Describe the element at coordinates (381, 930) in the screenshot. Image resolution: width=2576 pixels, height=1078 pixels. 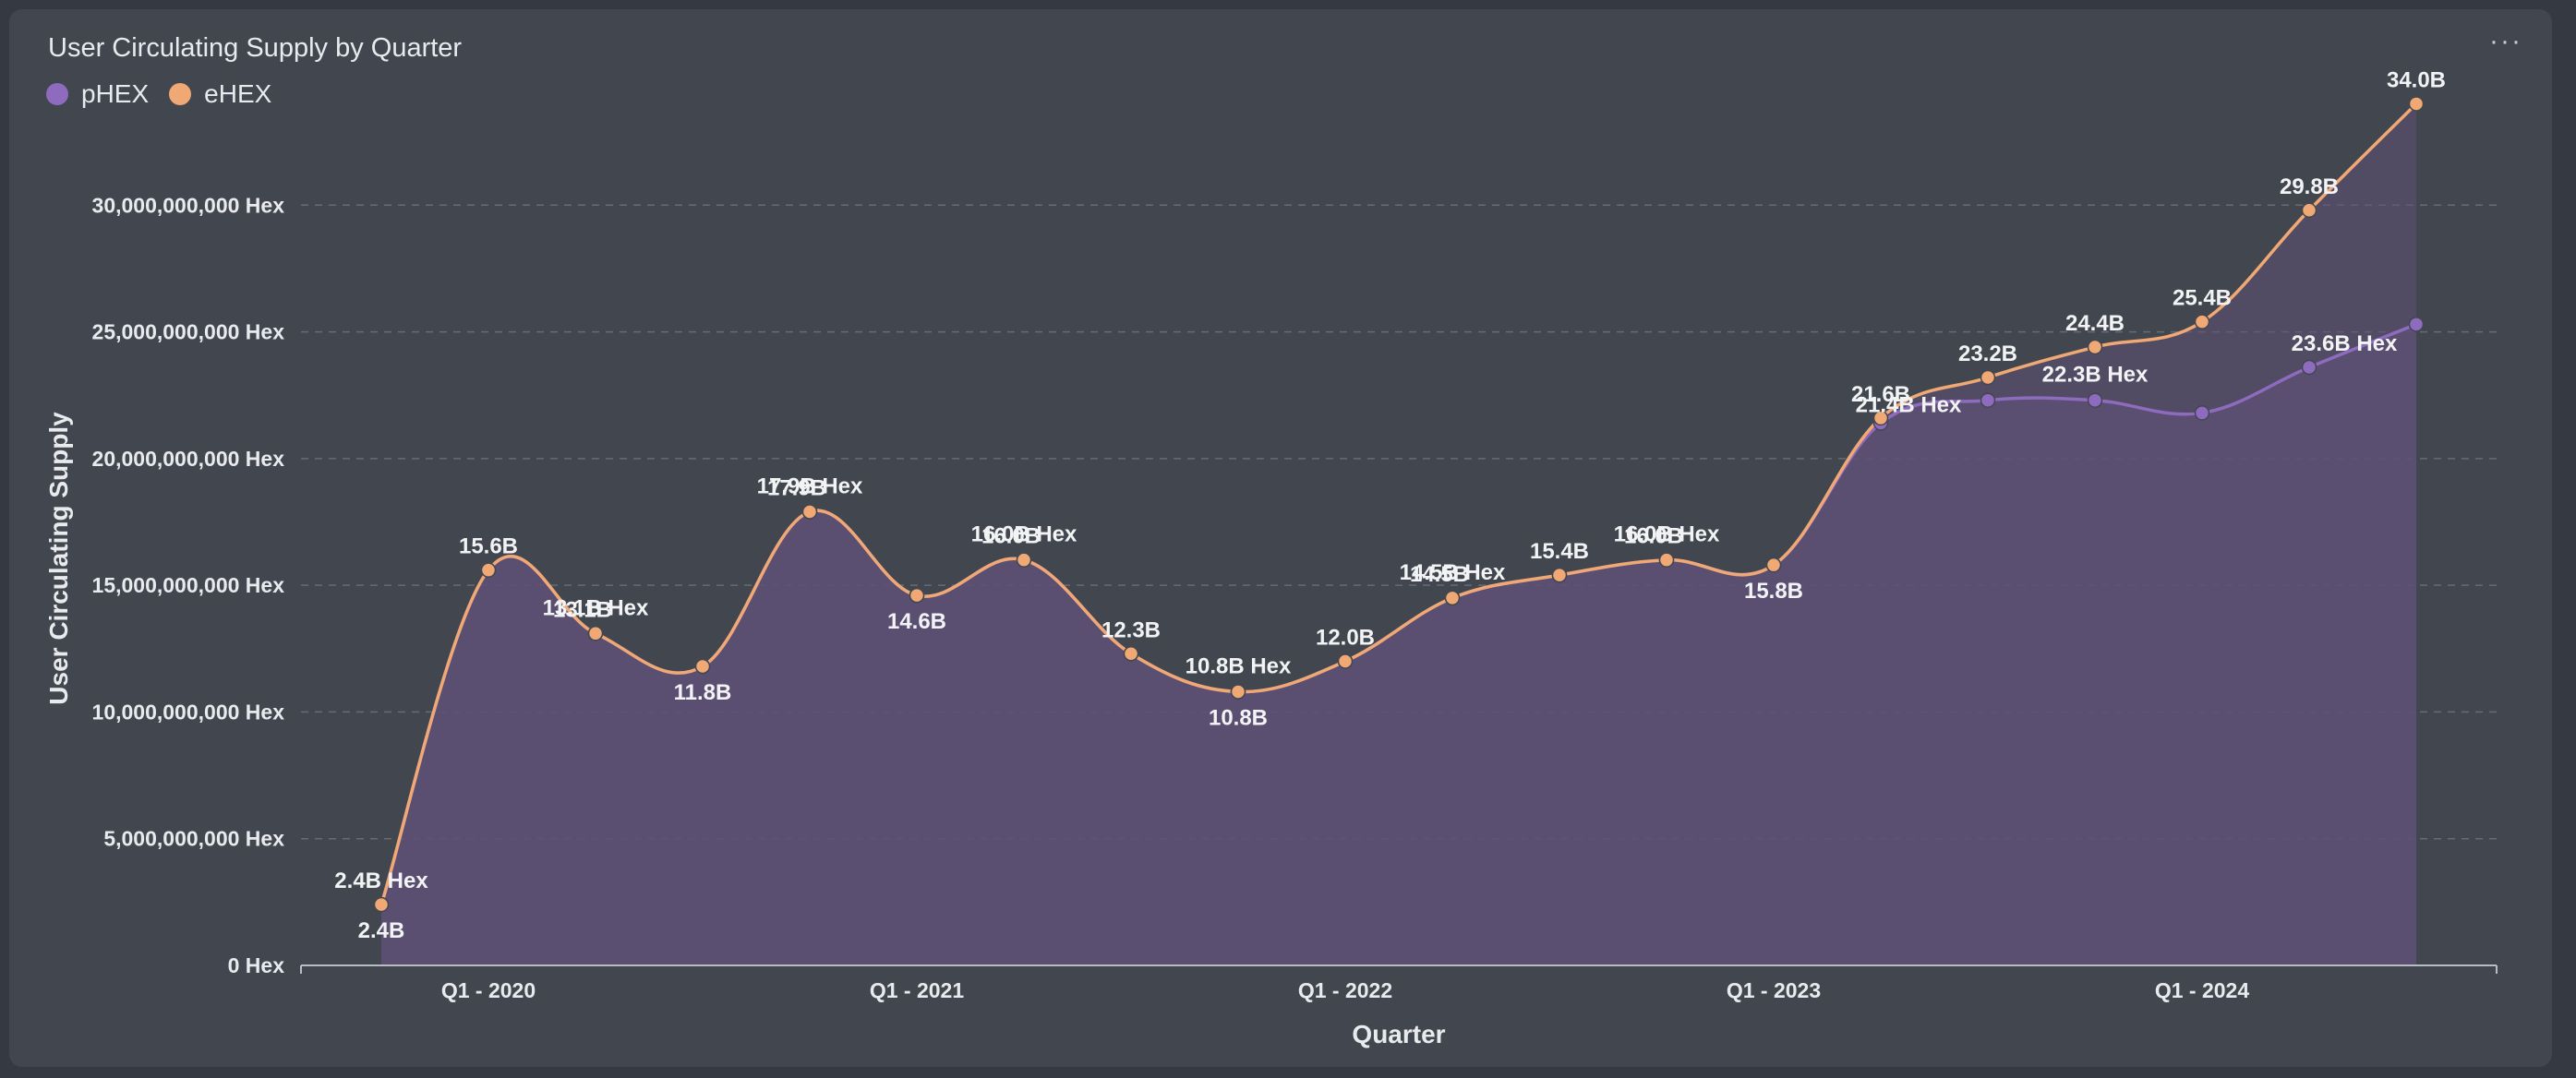
I see `data-label-ehex: 2.4B` at that location.